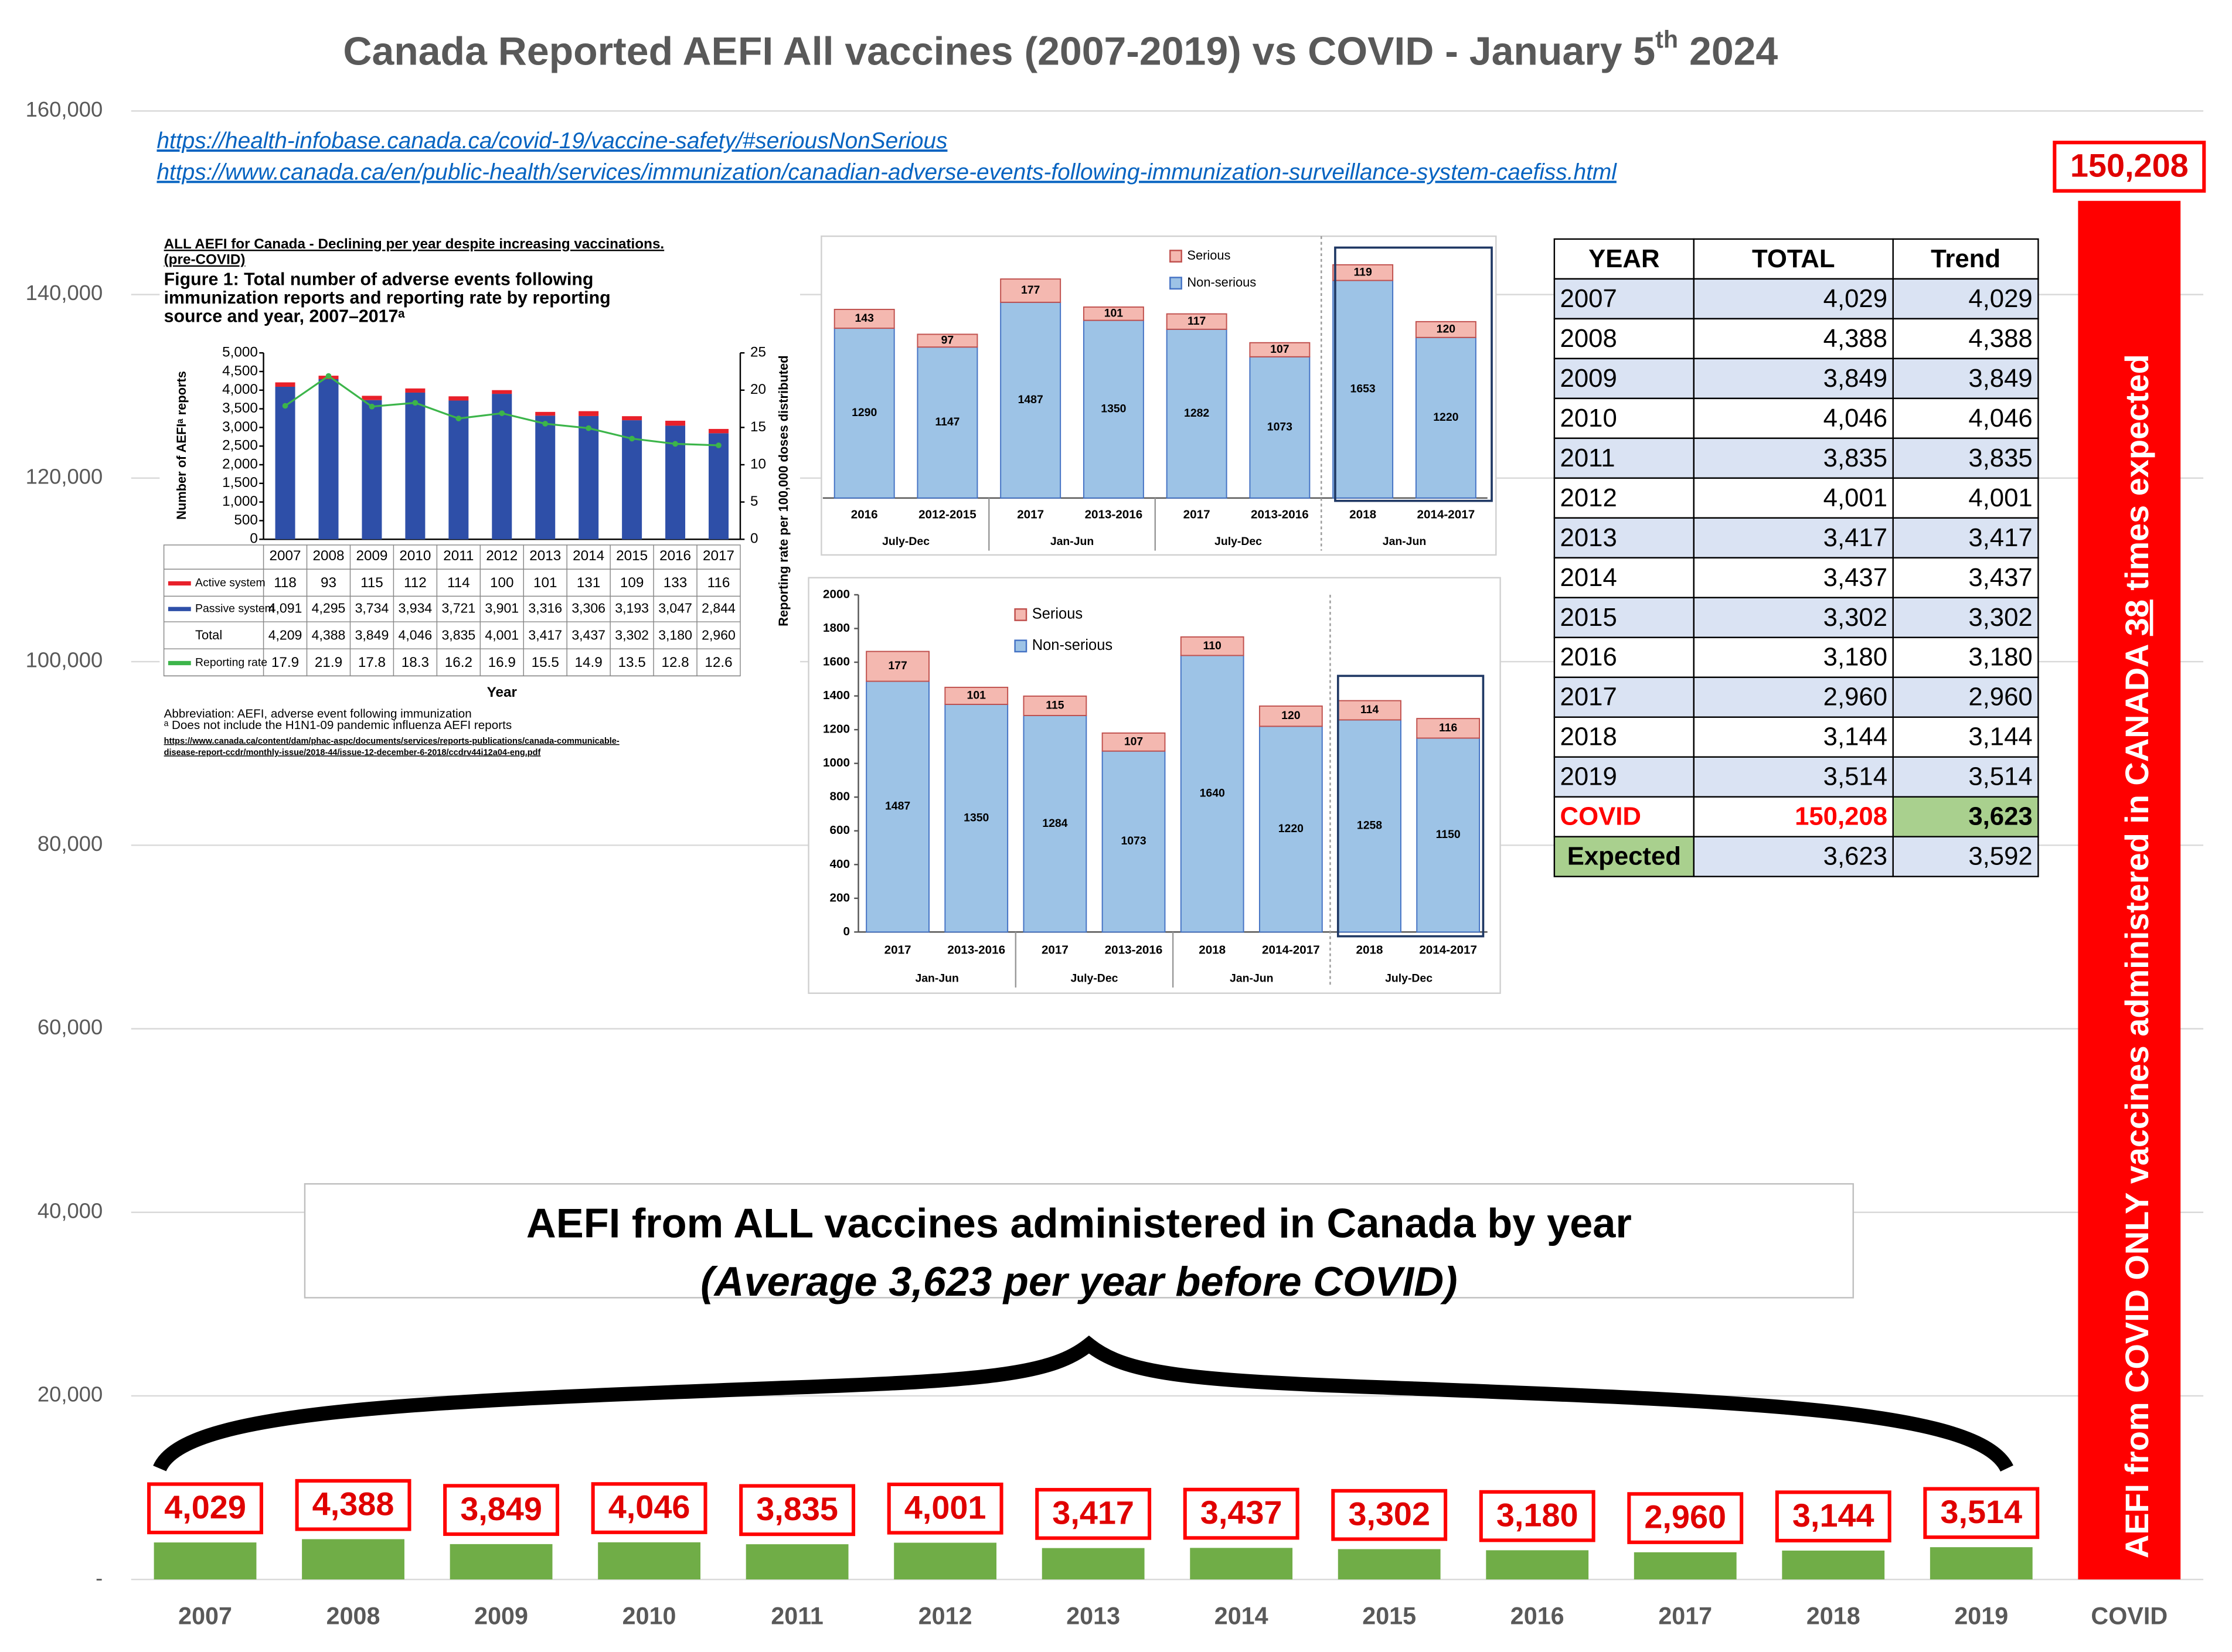  I want to click on x-tick-label: 2013, so click(1093, 1616).